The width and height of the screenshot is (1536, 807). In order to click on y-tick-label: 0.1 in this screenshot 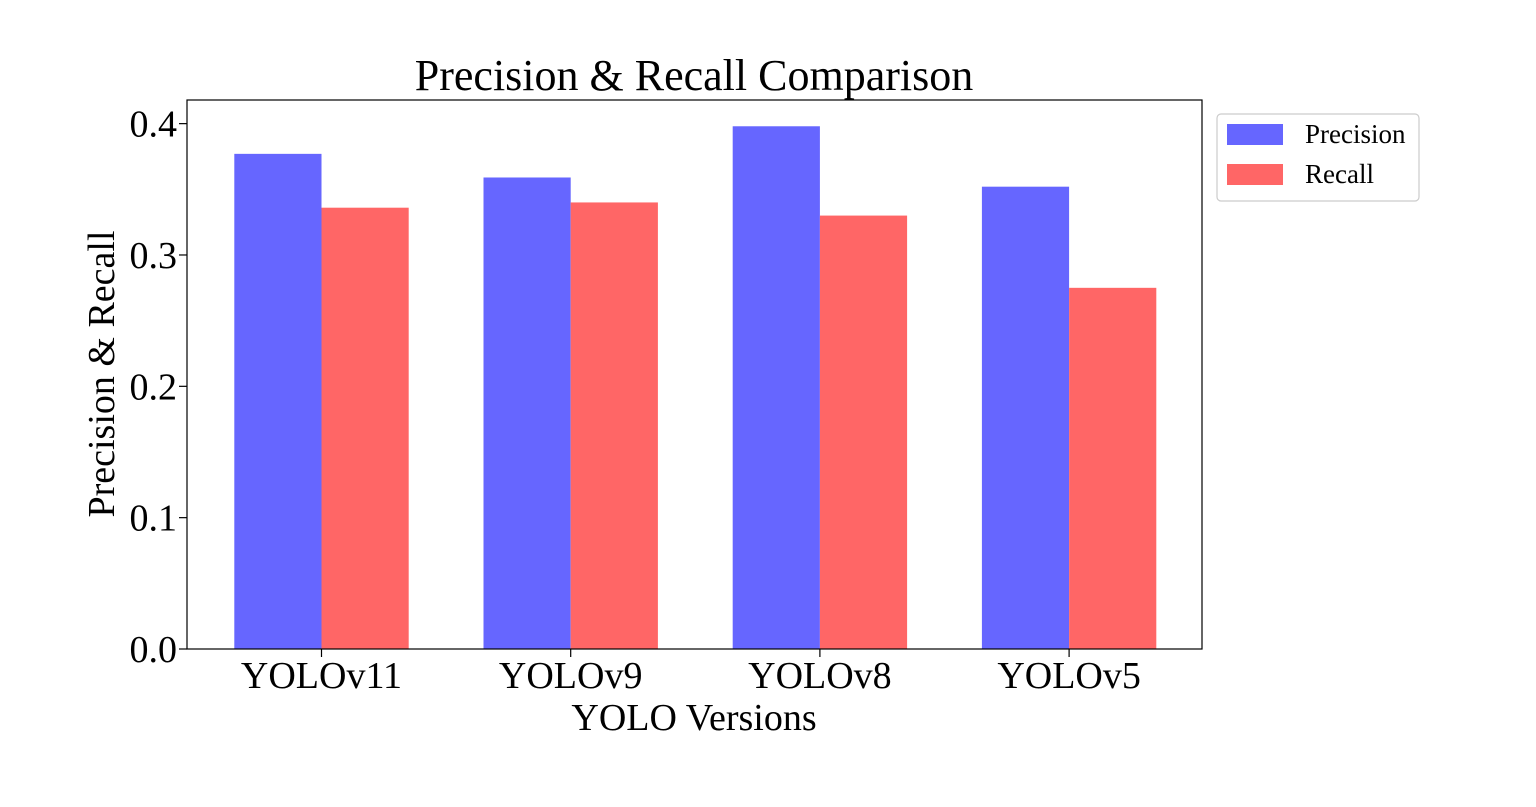, I will do `click(154, 519)`.